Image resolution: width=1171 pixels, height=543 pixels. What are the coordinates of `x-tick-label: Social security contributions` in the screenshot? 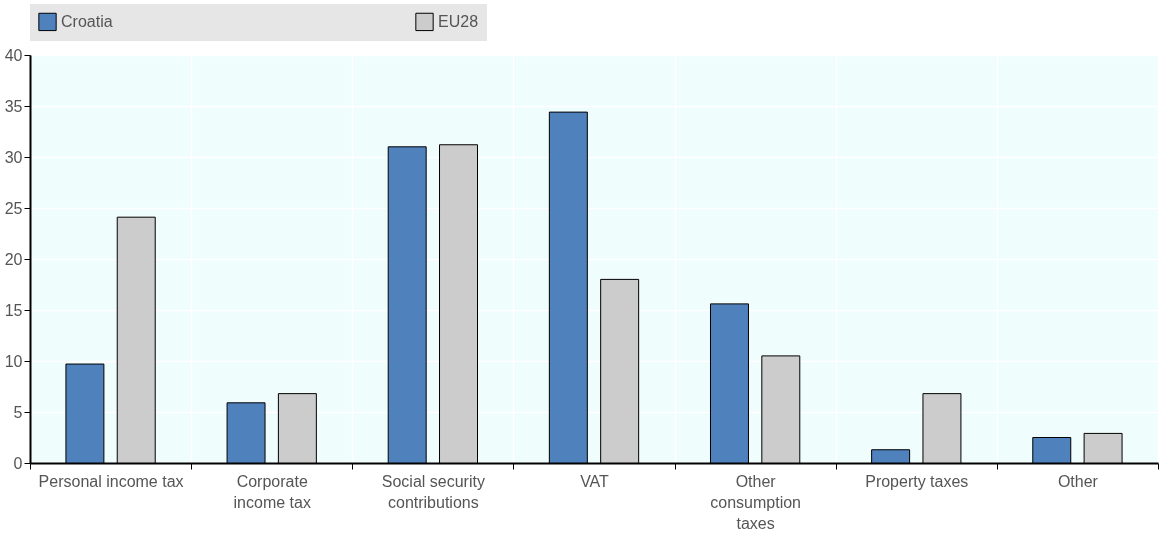 It's located at (433, 491).